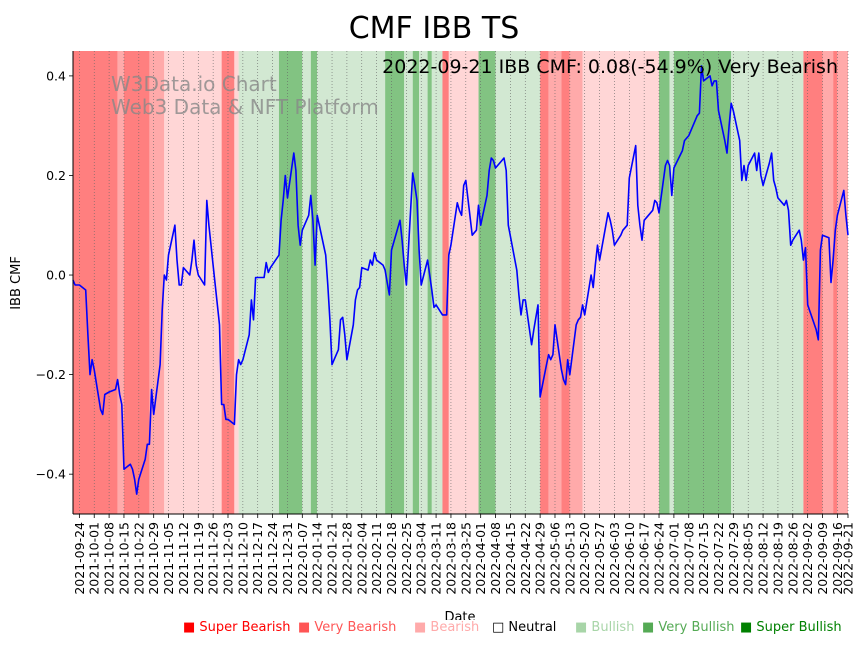  What do you see at coordinates (56, 175) in the screenshot?
I see `y-tick-label: 0.2` at bounding box center [56, 175].